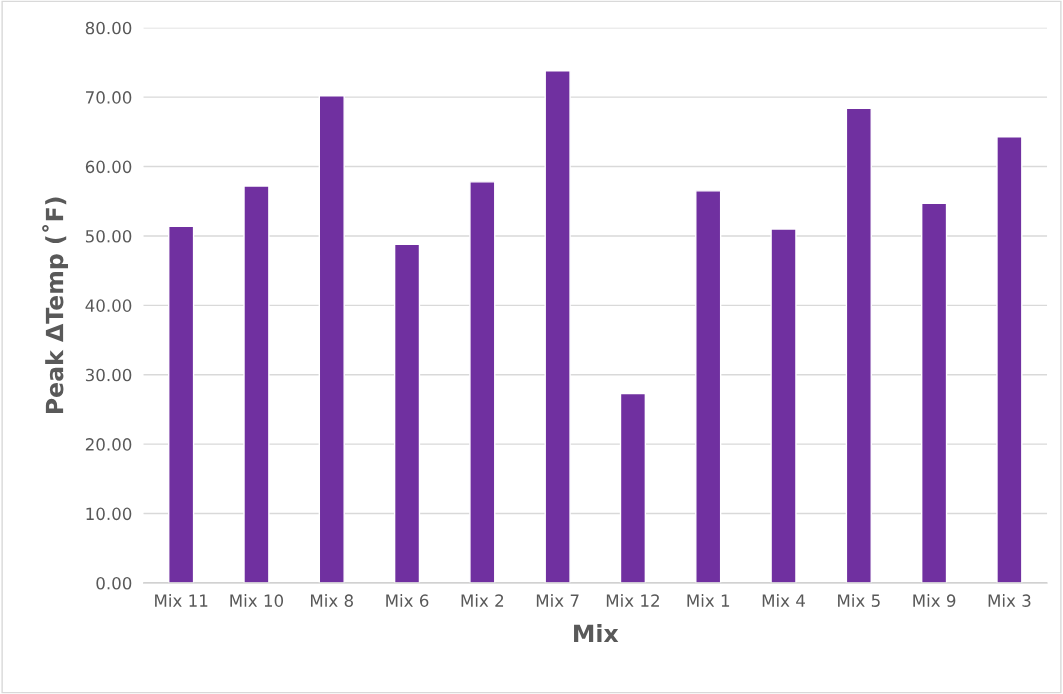 This screenshot has height=694, width=1063. I want to click on x-tick-label: Mix 3, so click(1009, 600).